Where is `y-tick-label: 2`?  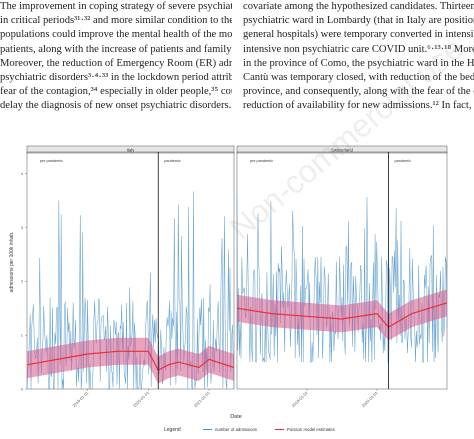 y-tick-label: 2 is located at coordinates (22, 281).